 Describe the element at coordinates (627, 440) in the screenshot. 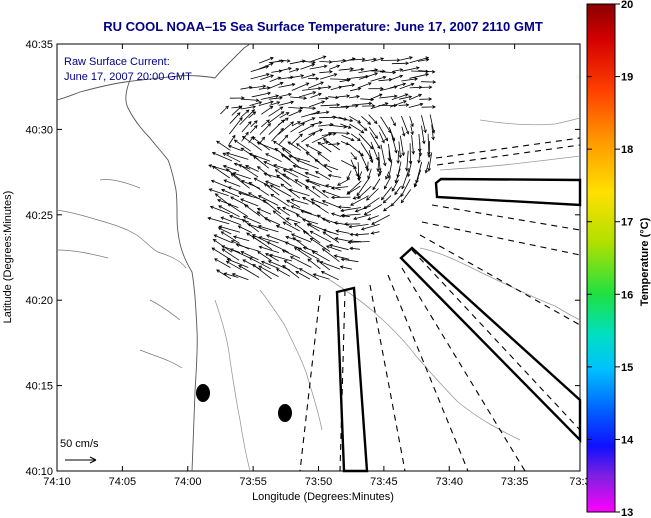

I see `colorbar-tick-label: 14` at that location.